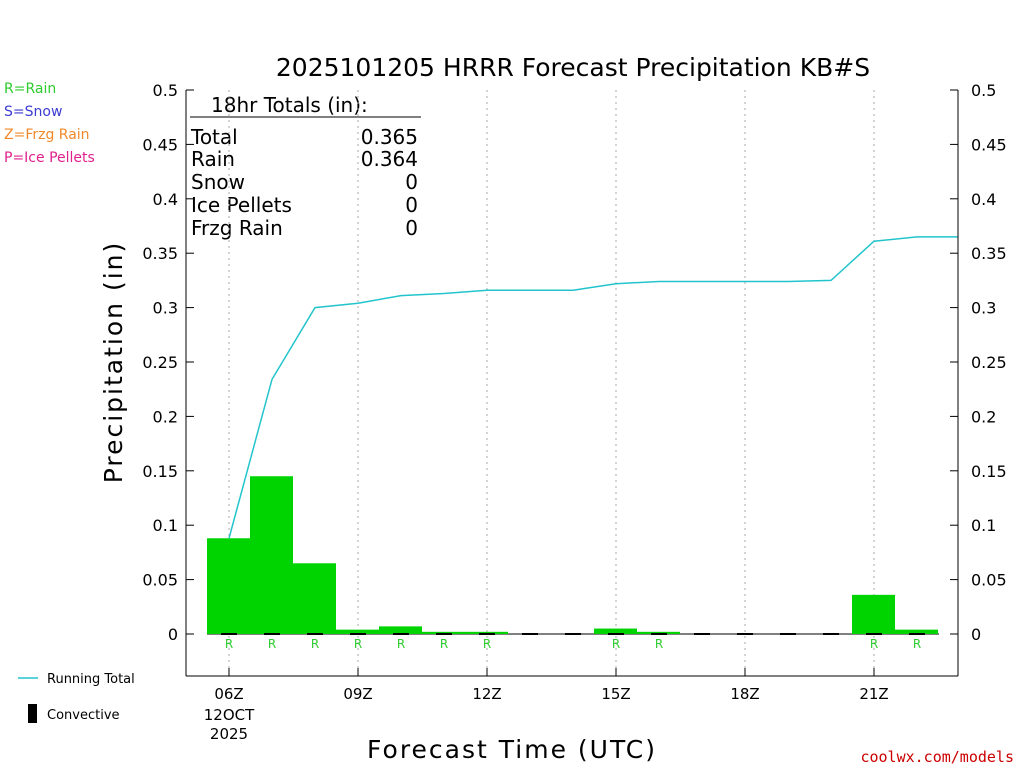 This screenshot has width=1024, height=768. I want to click on x-axis-label: Forecast Time (UTC), so click(512, 749).